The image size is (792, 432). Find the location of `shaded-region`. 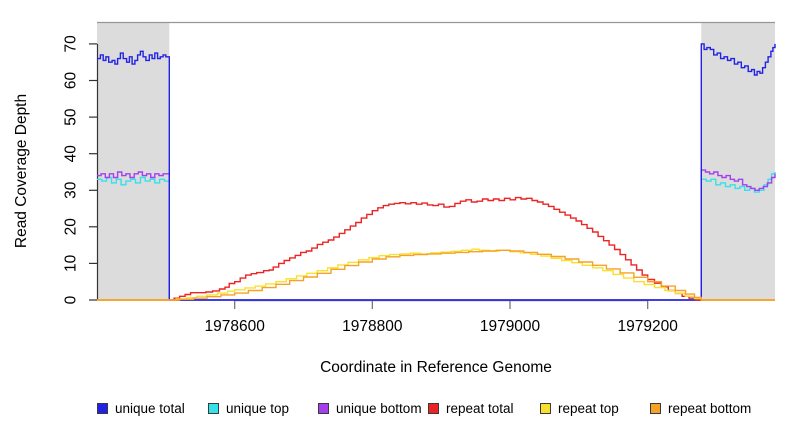

shaded-region is located at coordinates (133, 161).